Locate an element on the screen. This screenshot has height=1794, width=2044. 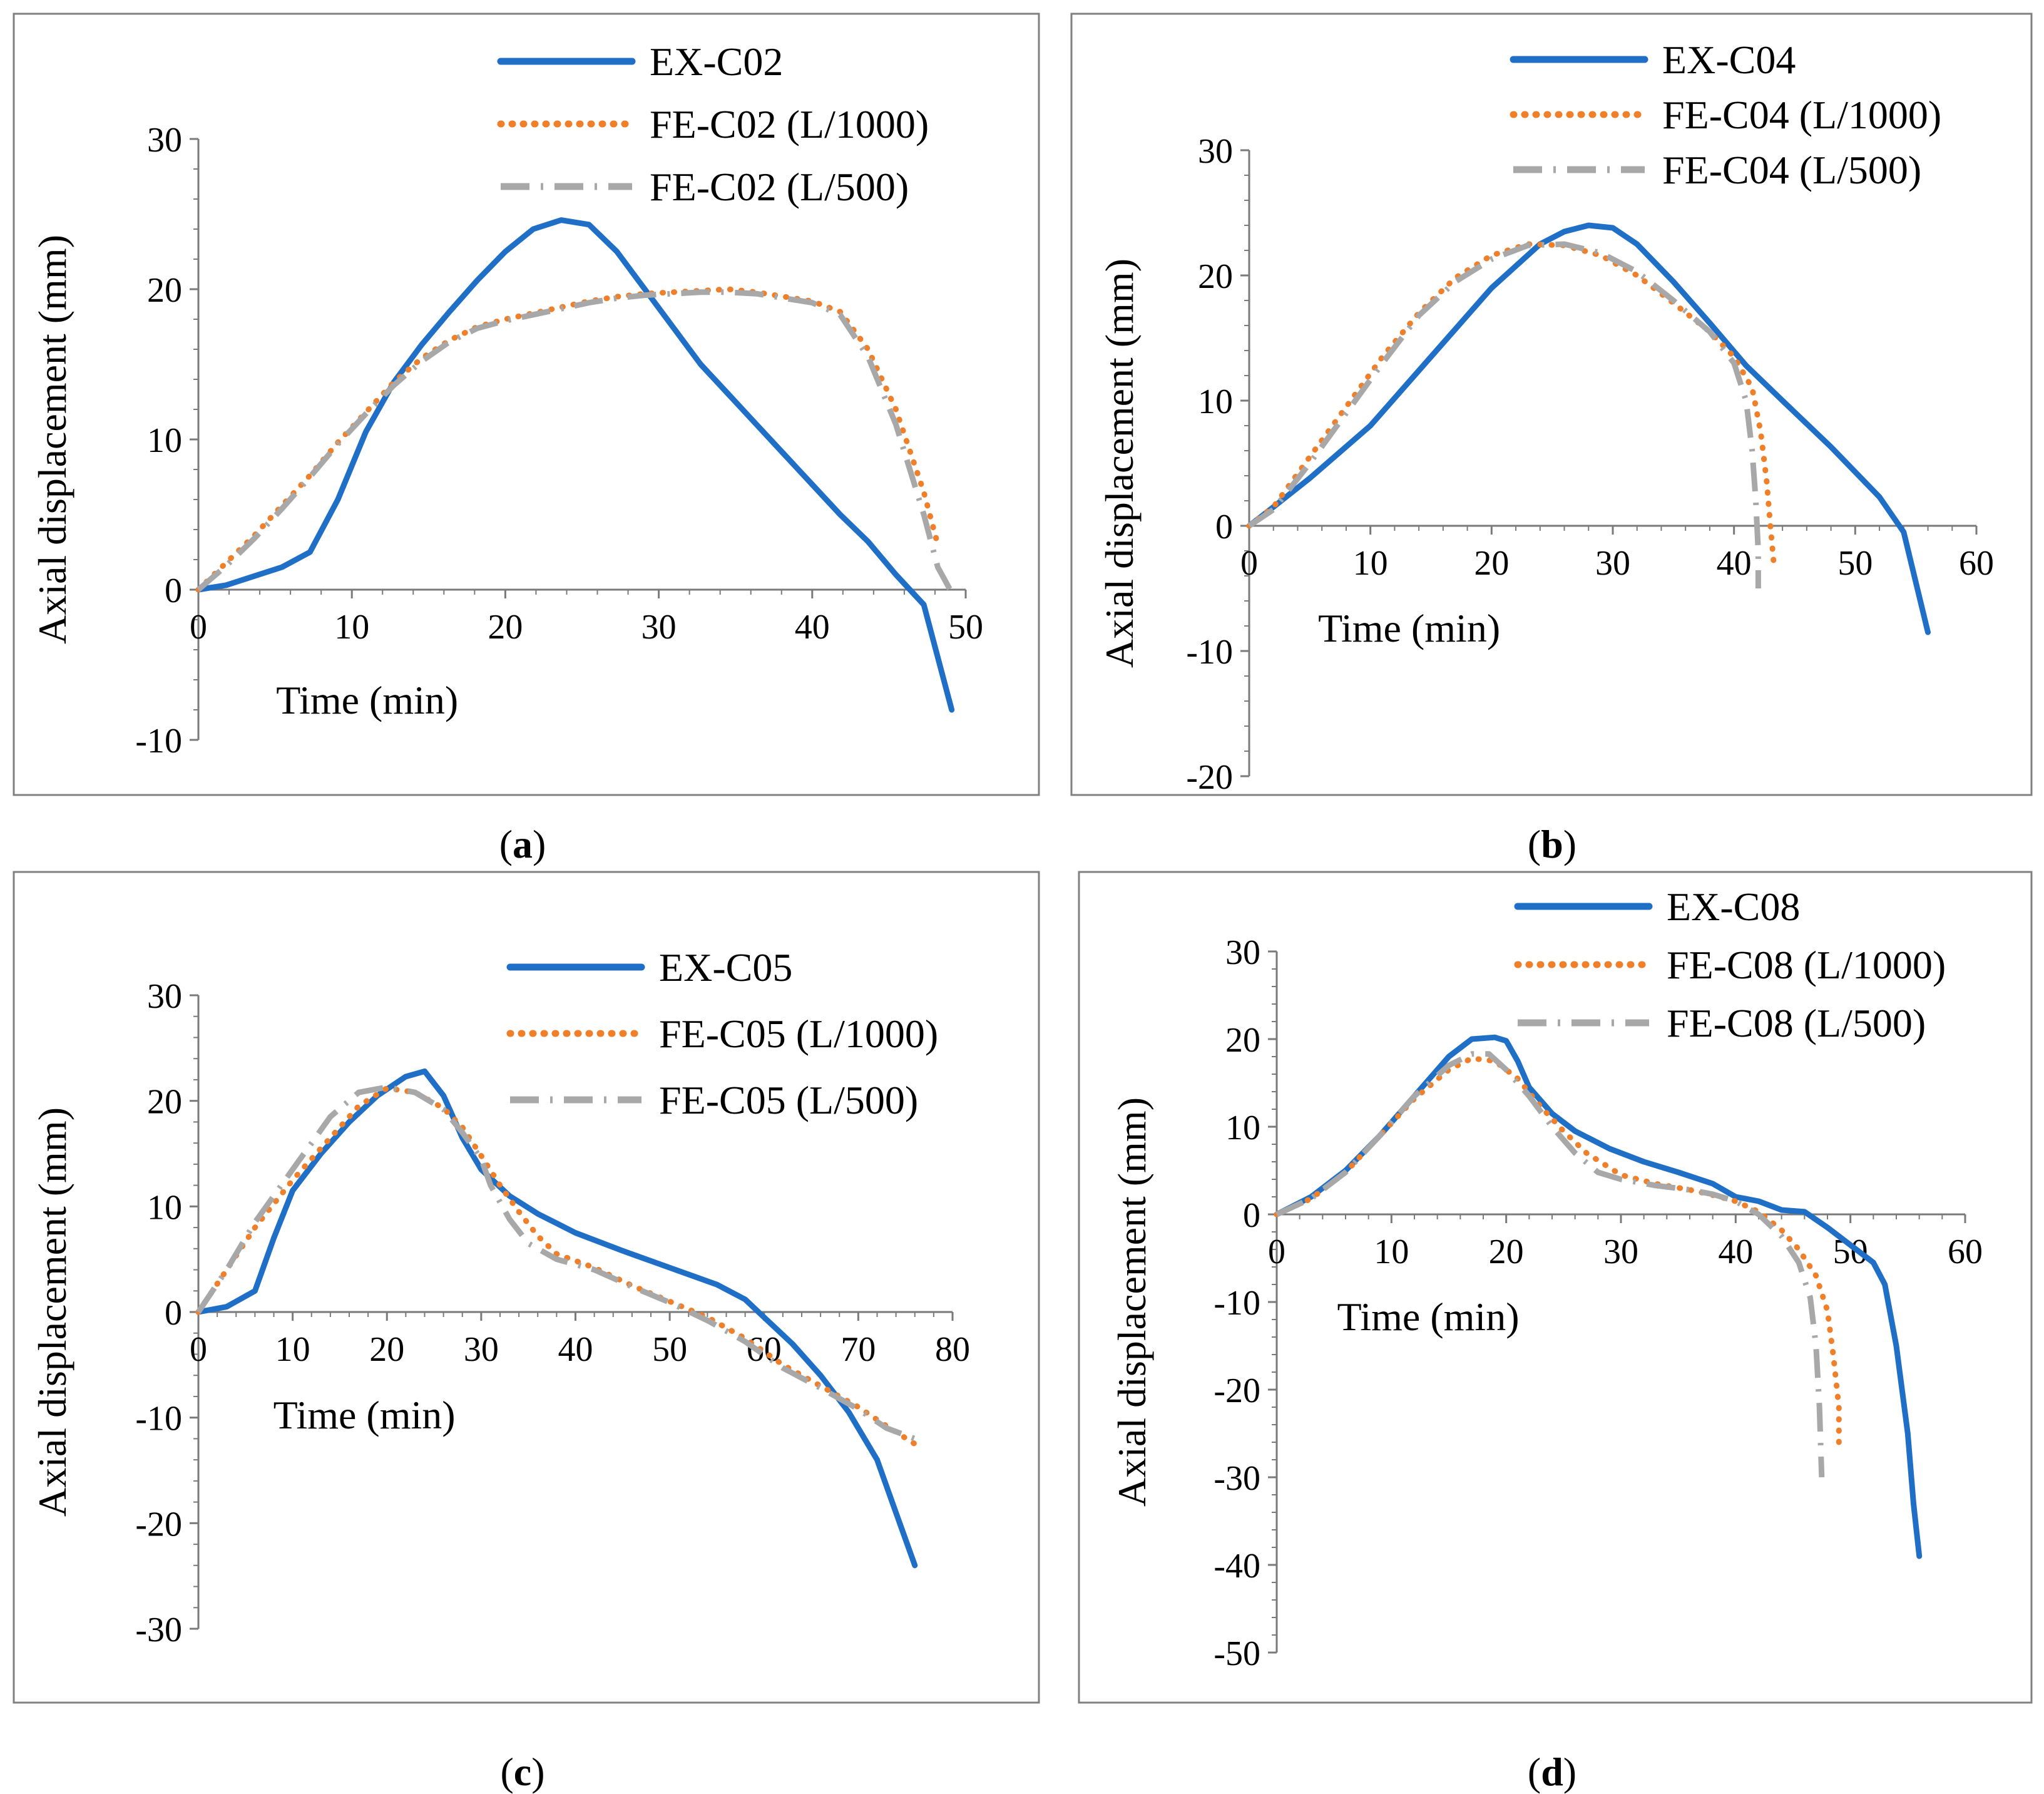
legend-label: EX-C05 is located at coordinates (726, 967).